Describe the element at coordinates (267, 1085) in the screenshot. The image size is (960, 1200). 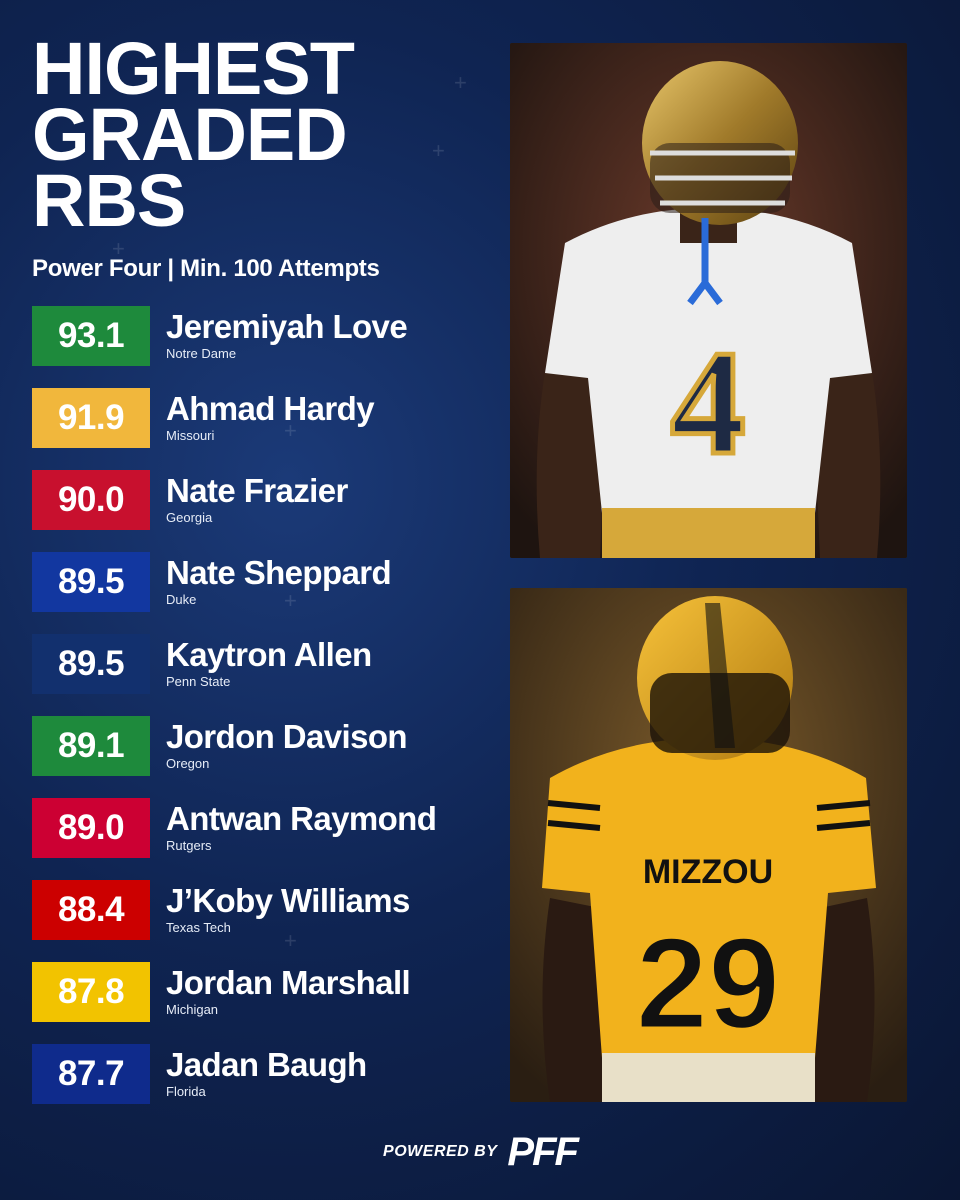
I see `player-row: 87.7 Jadan Baugh Florida` at that location.